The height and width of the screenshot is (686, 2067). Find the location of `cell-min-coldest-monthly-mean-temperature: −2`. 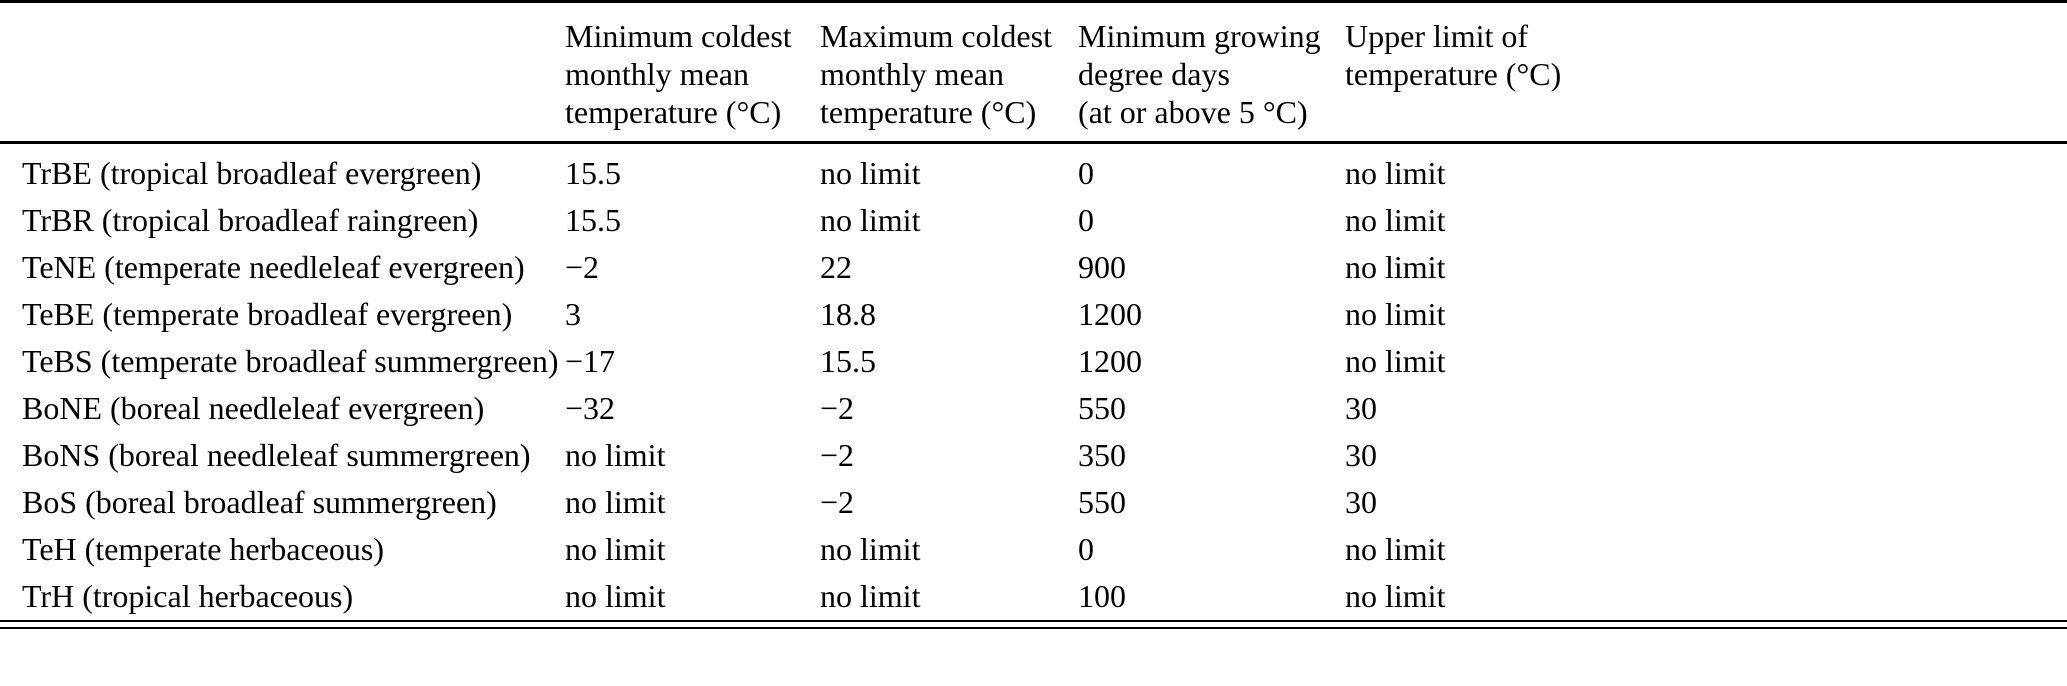

cell-min-coldest-monthly-mean-temperature: −2 is located at coordinates (582, 267).